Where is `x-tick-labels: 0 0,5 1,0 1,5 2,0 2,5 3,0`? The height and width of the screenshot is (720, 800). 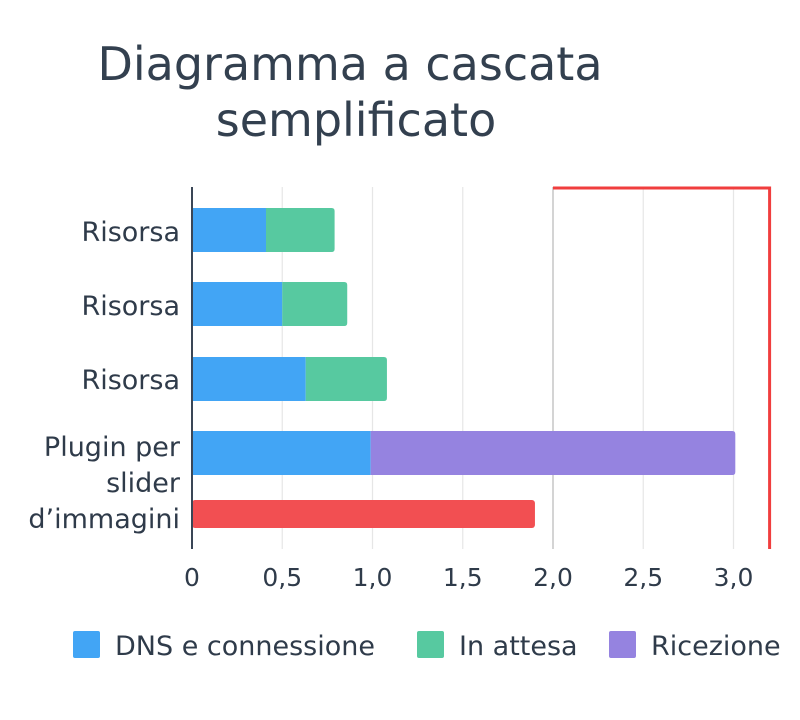 x-tick-labels: 0 0,5 1,0 1,5 2,0 2,5 3,0 is located at coordinates (468, 577).